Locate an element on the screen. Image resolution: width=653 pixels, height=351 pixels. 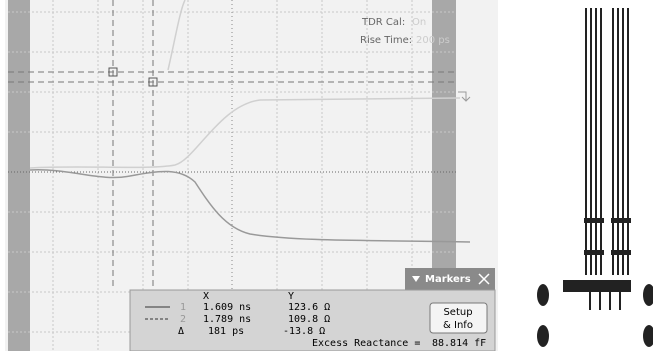
col-y: Y is located at coordinates (291, 296).